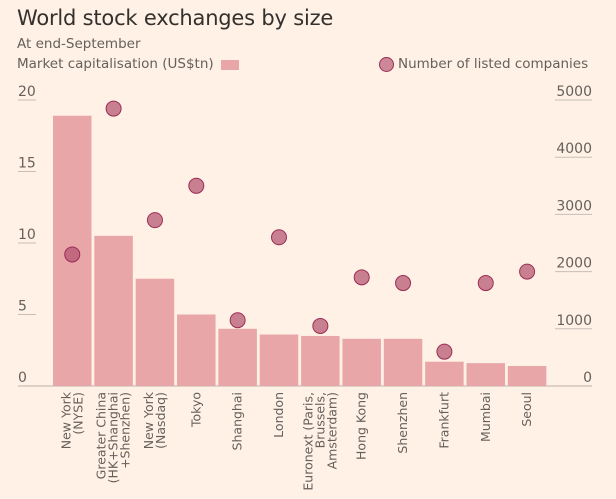 This screenshot has height=499, width=616. I want to click on left-tick-label: 10, so click(27, 235).